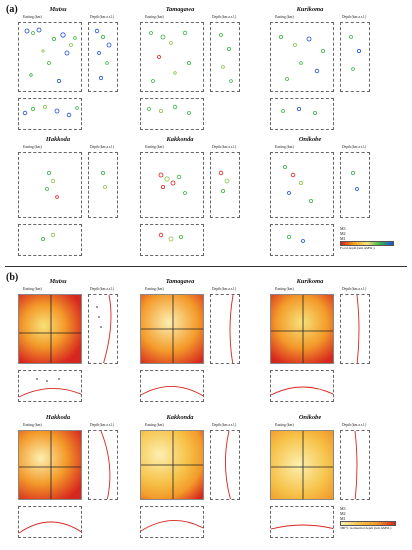 Image resolution: width=412 pixels, height=550 pixels. What do you see at coordinates (366, 528) in the screenshot?
I see `colorbar-label: 380°C isothermal depth (km AMSL)` at bounding box center [366, 528].